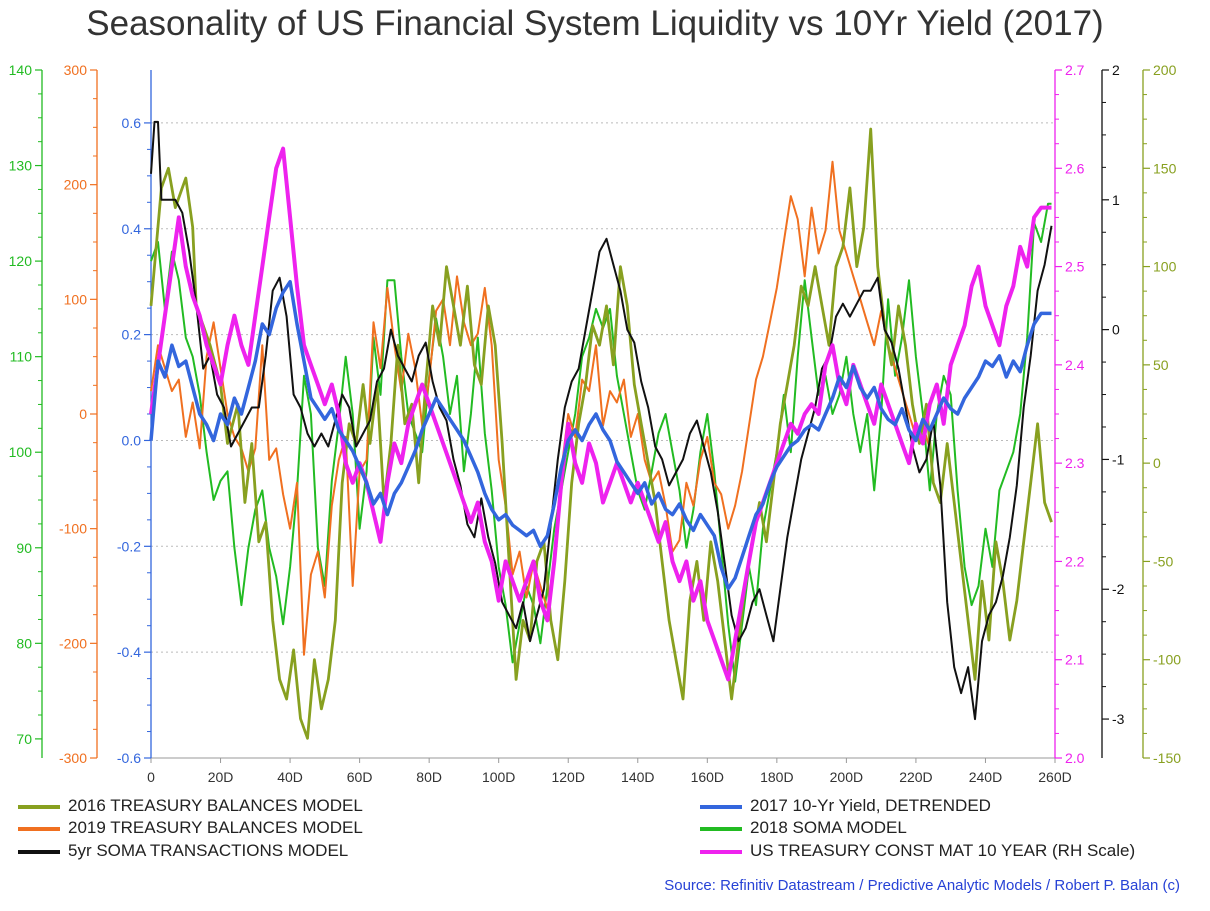 The width and height of the screenshot is (1210, 911). What do you see at coordinates (221, 777) in the screenshot?
I see `x-tick-label: 20D` at bounding box center [221, 777].